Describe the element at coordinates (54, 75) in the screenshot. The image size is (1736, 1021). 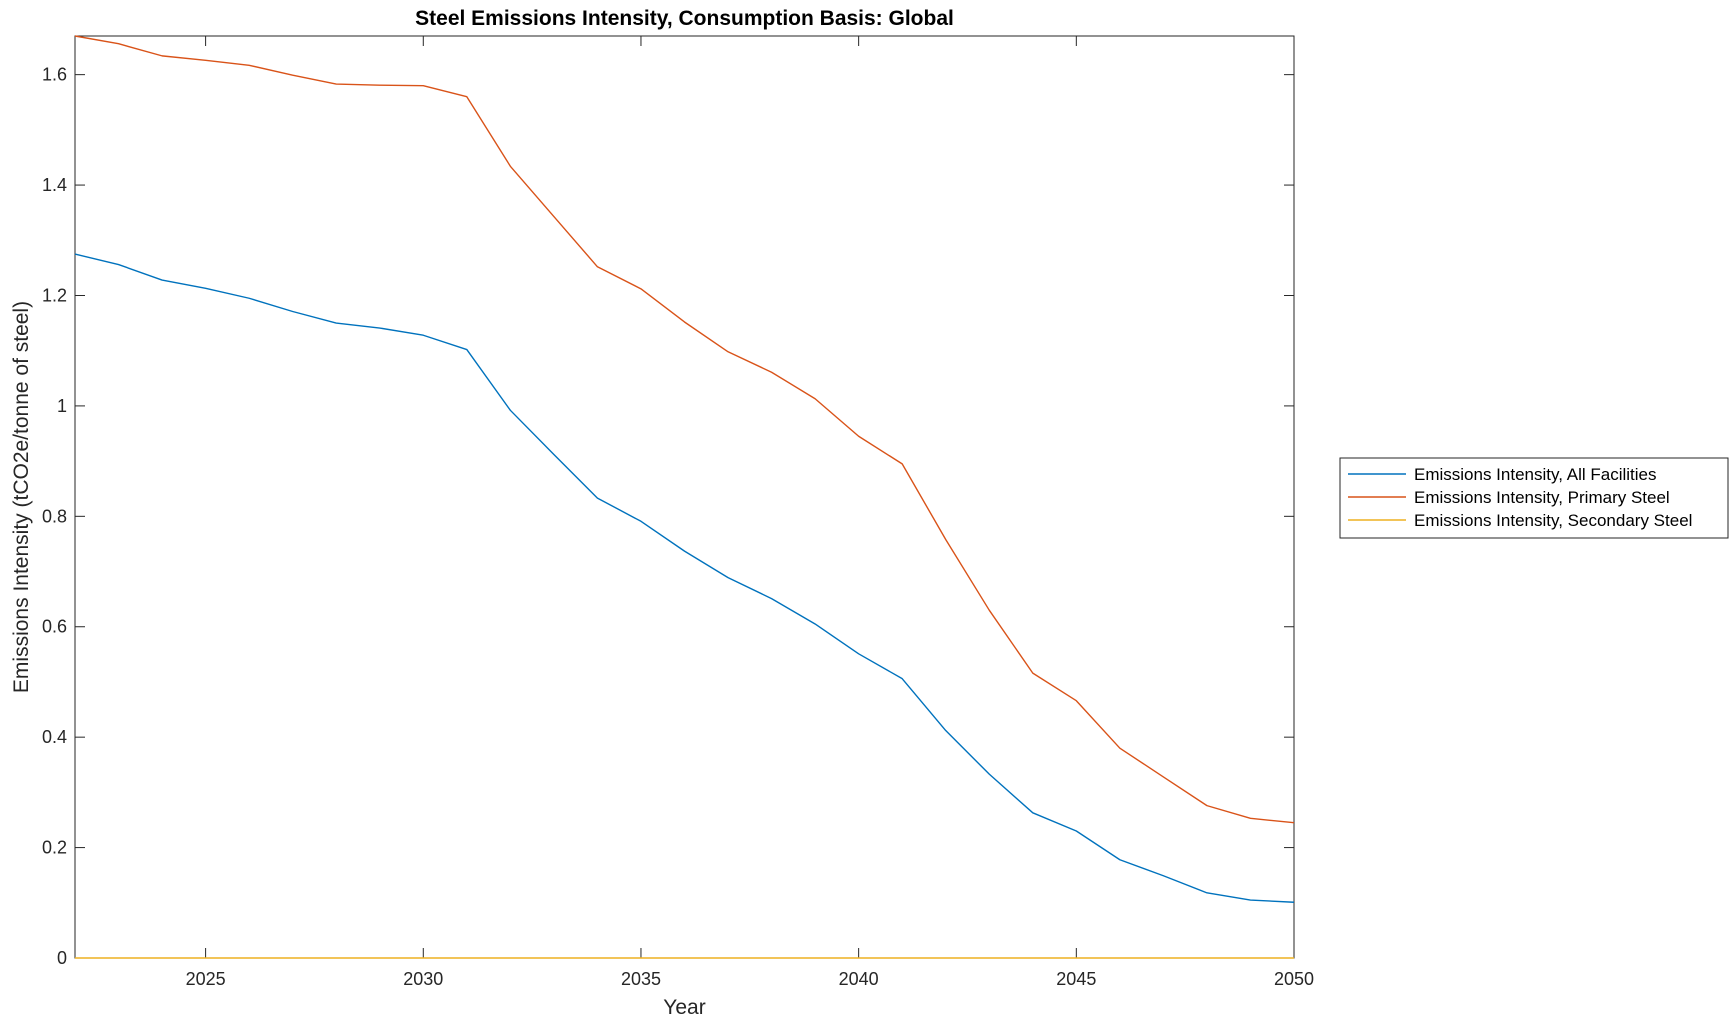
I see `y-tick-label: 1.6` at that location.